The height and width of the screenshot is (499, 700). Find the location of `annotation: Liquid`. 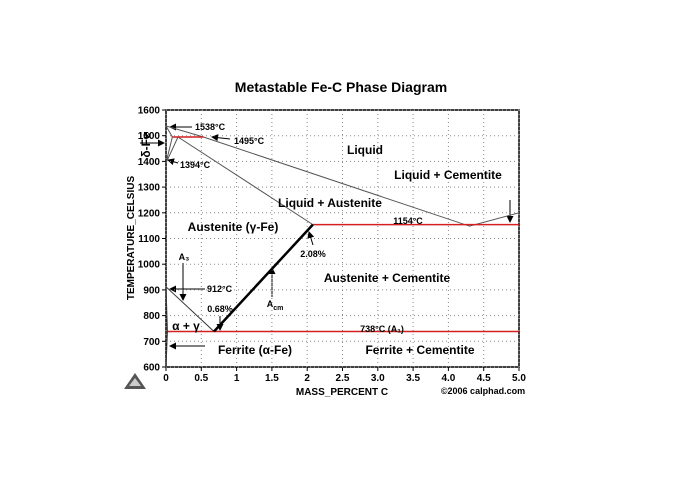

annotation: Liquid is located at coordinates (365, 150).